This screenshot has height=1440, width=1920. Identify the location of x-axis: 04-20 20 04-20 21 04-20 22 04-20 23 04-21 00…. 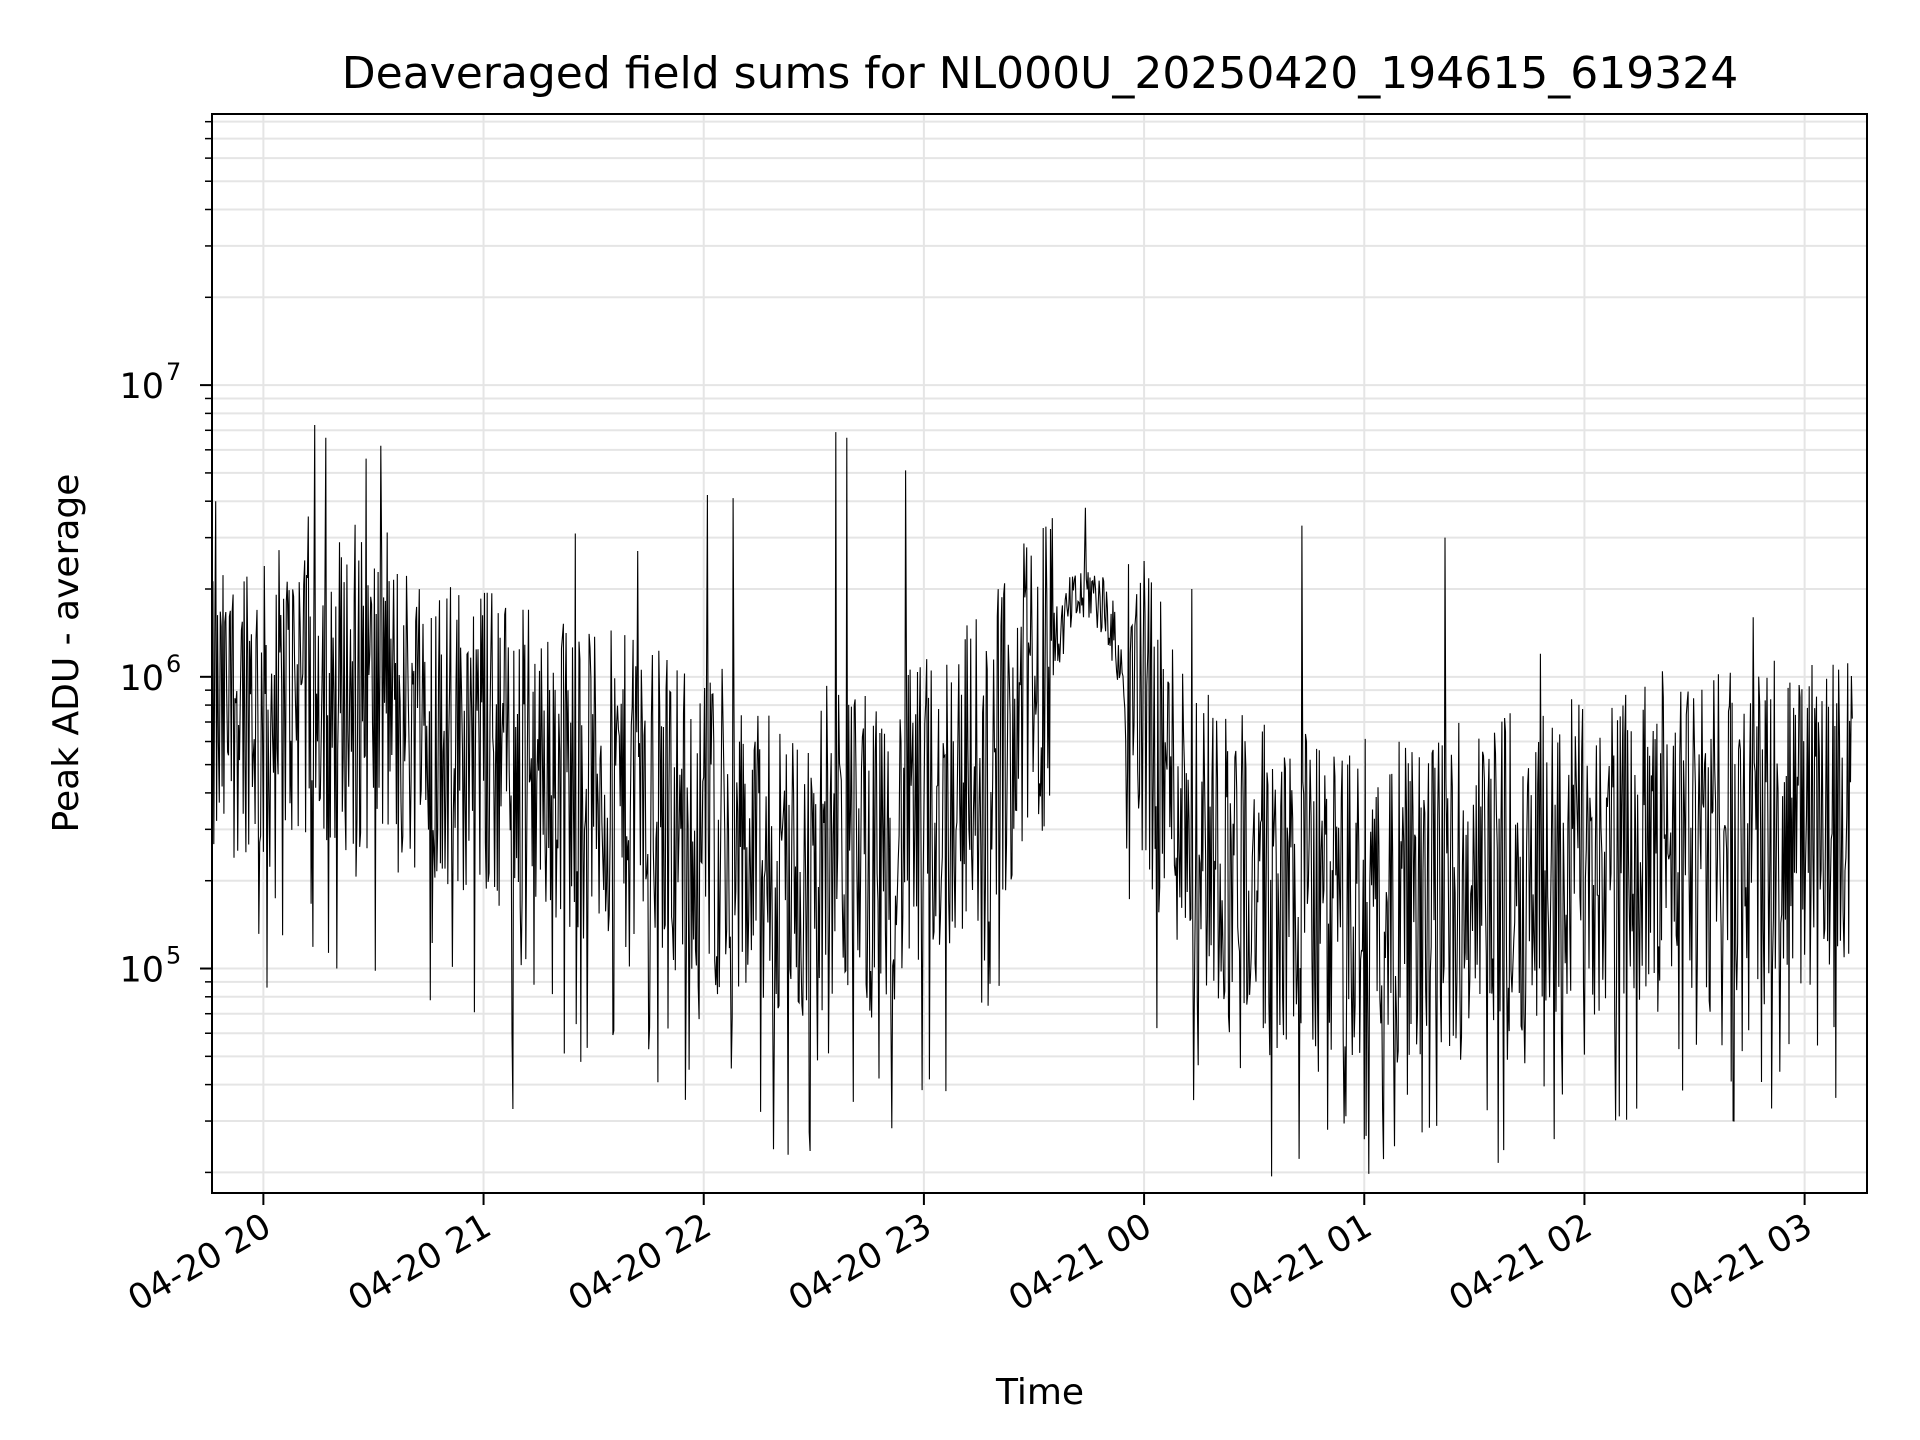
(970, 1256).